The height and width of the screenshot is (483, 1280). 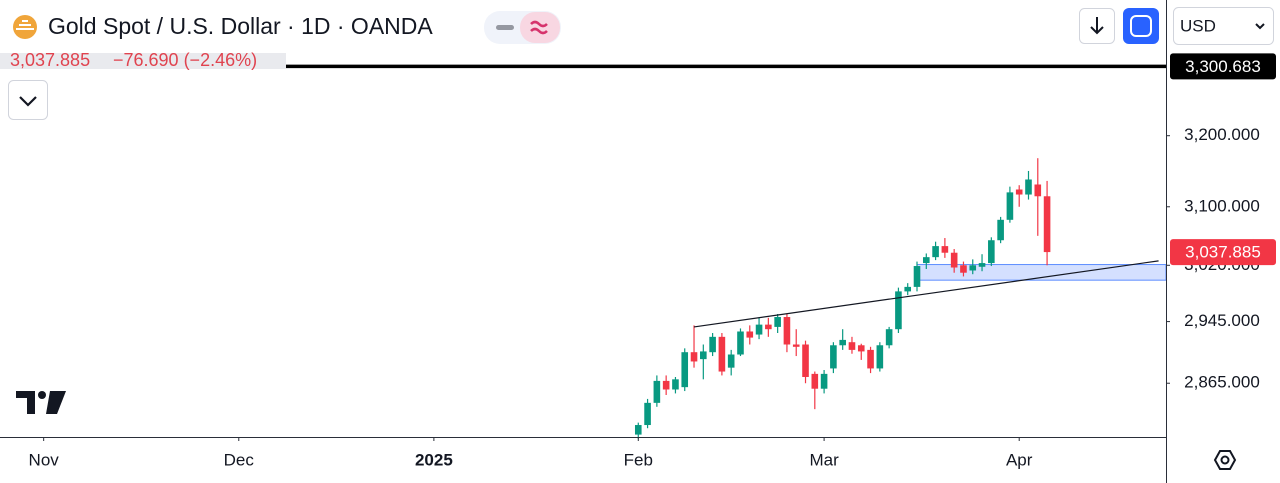 What do you see at coordinates (505, 27) in the screenshot?
I see `toggle-off` at bounding box center [505, 27].